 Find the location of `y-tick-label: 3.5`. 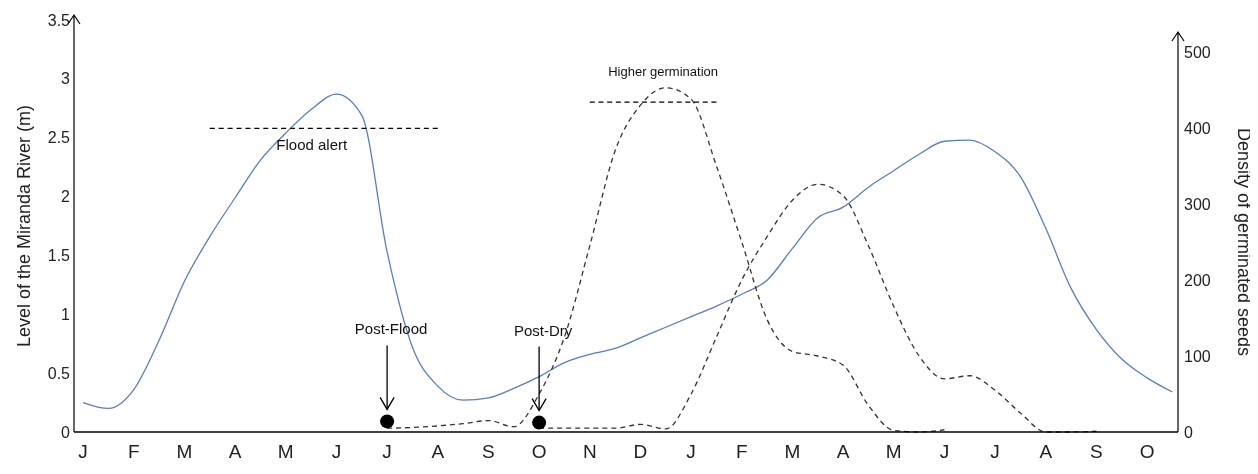

y-tick-label: 3.5 is located at coordinates (59, 20).